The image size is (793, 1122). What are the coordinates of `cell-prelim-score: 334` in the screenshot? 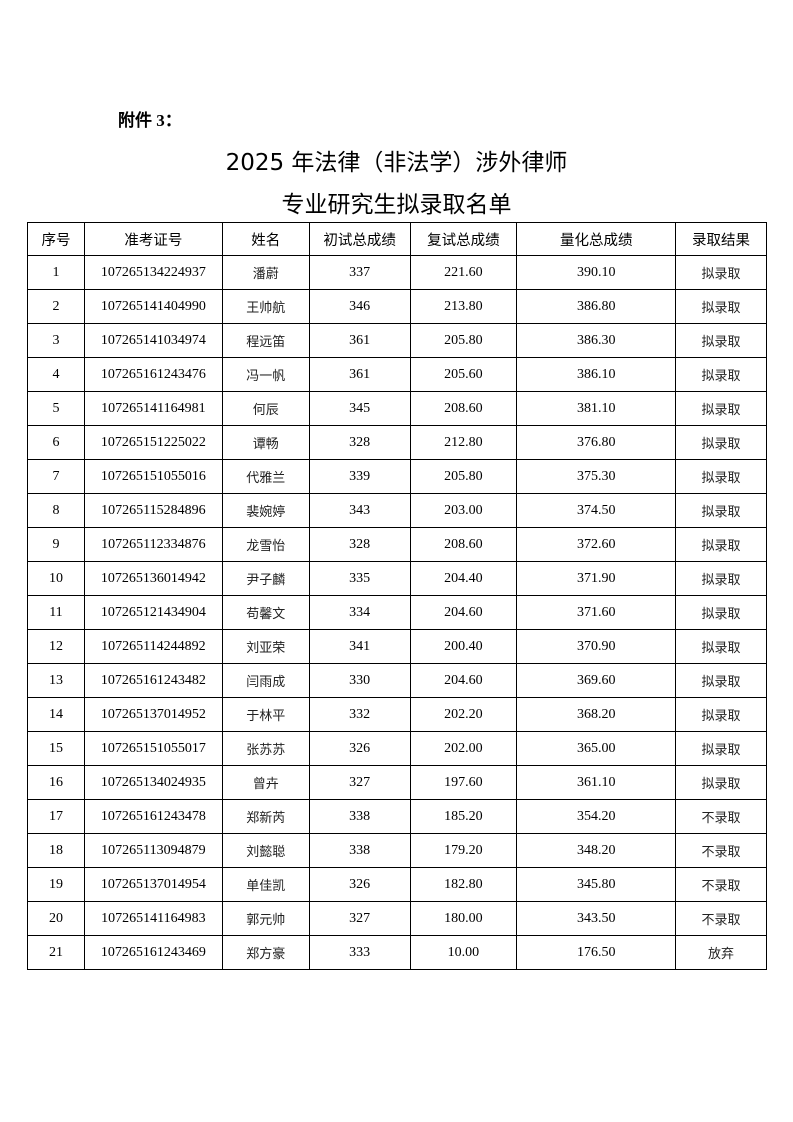 It's located at (359, 612).